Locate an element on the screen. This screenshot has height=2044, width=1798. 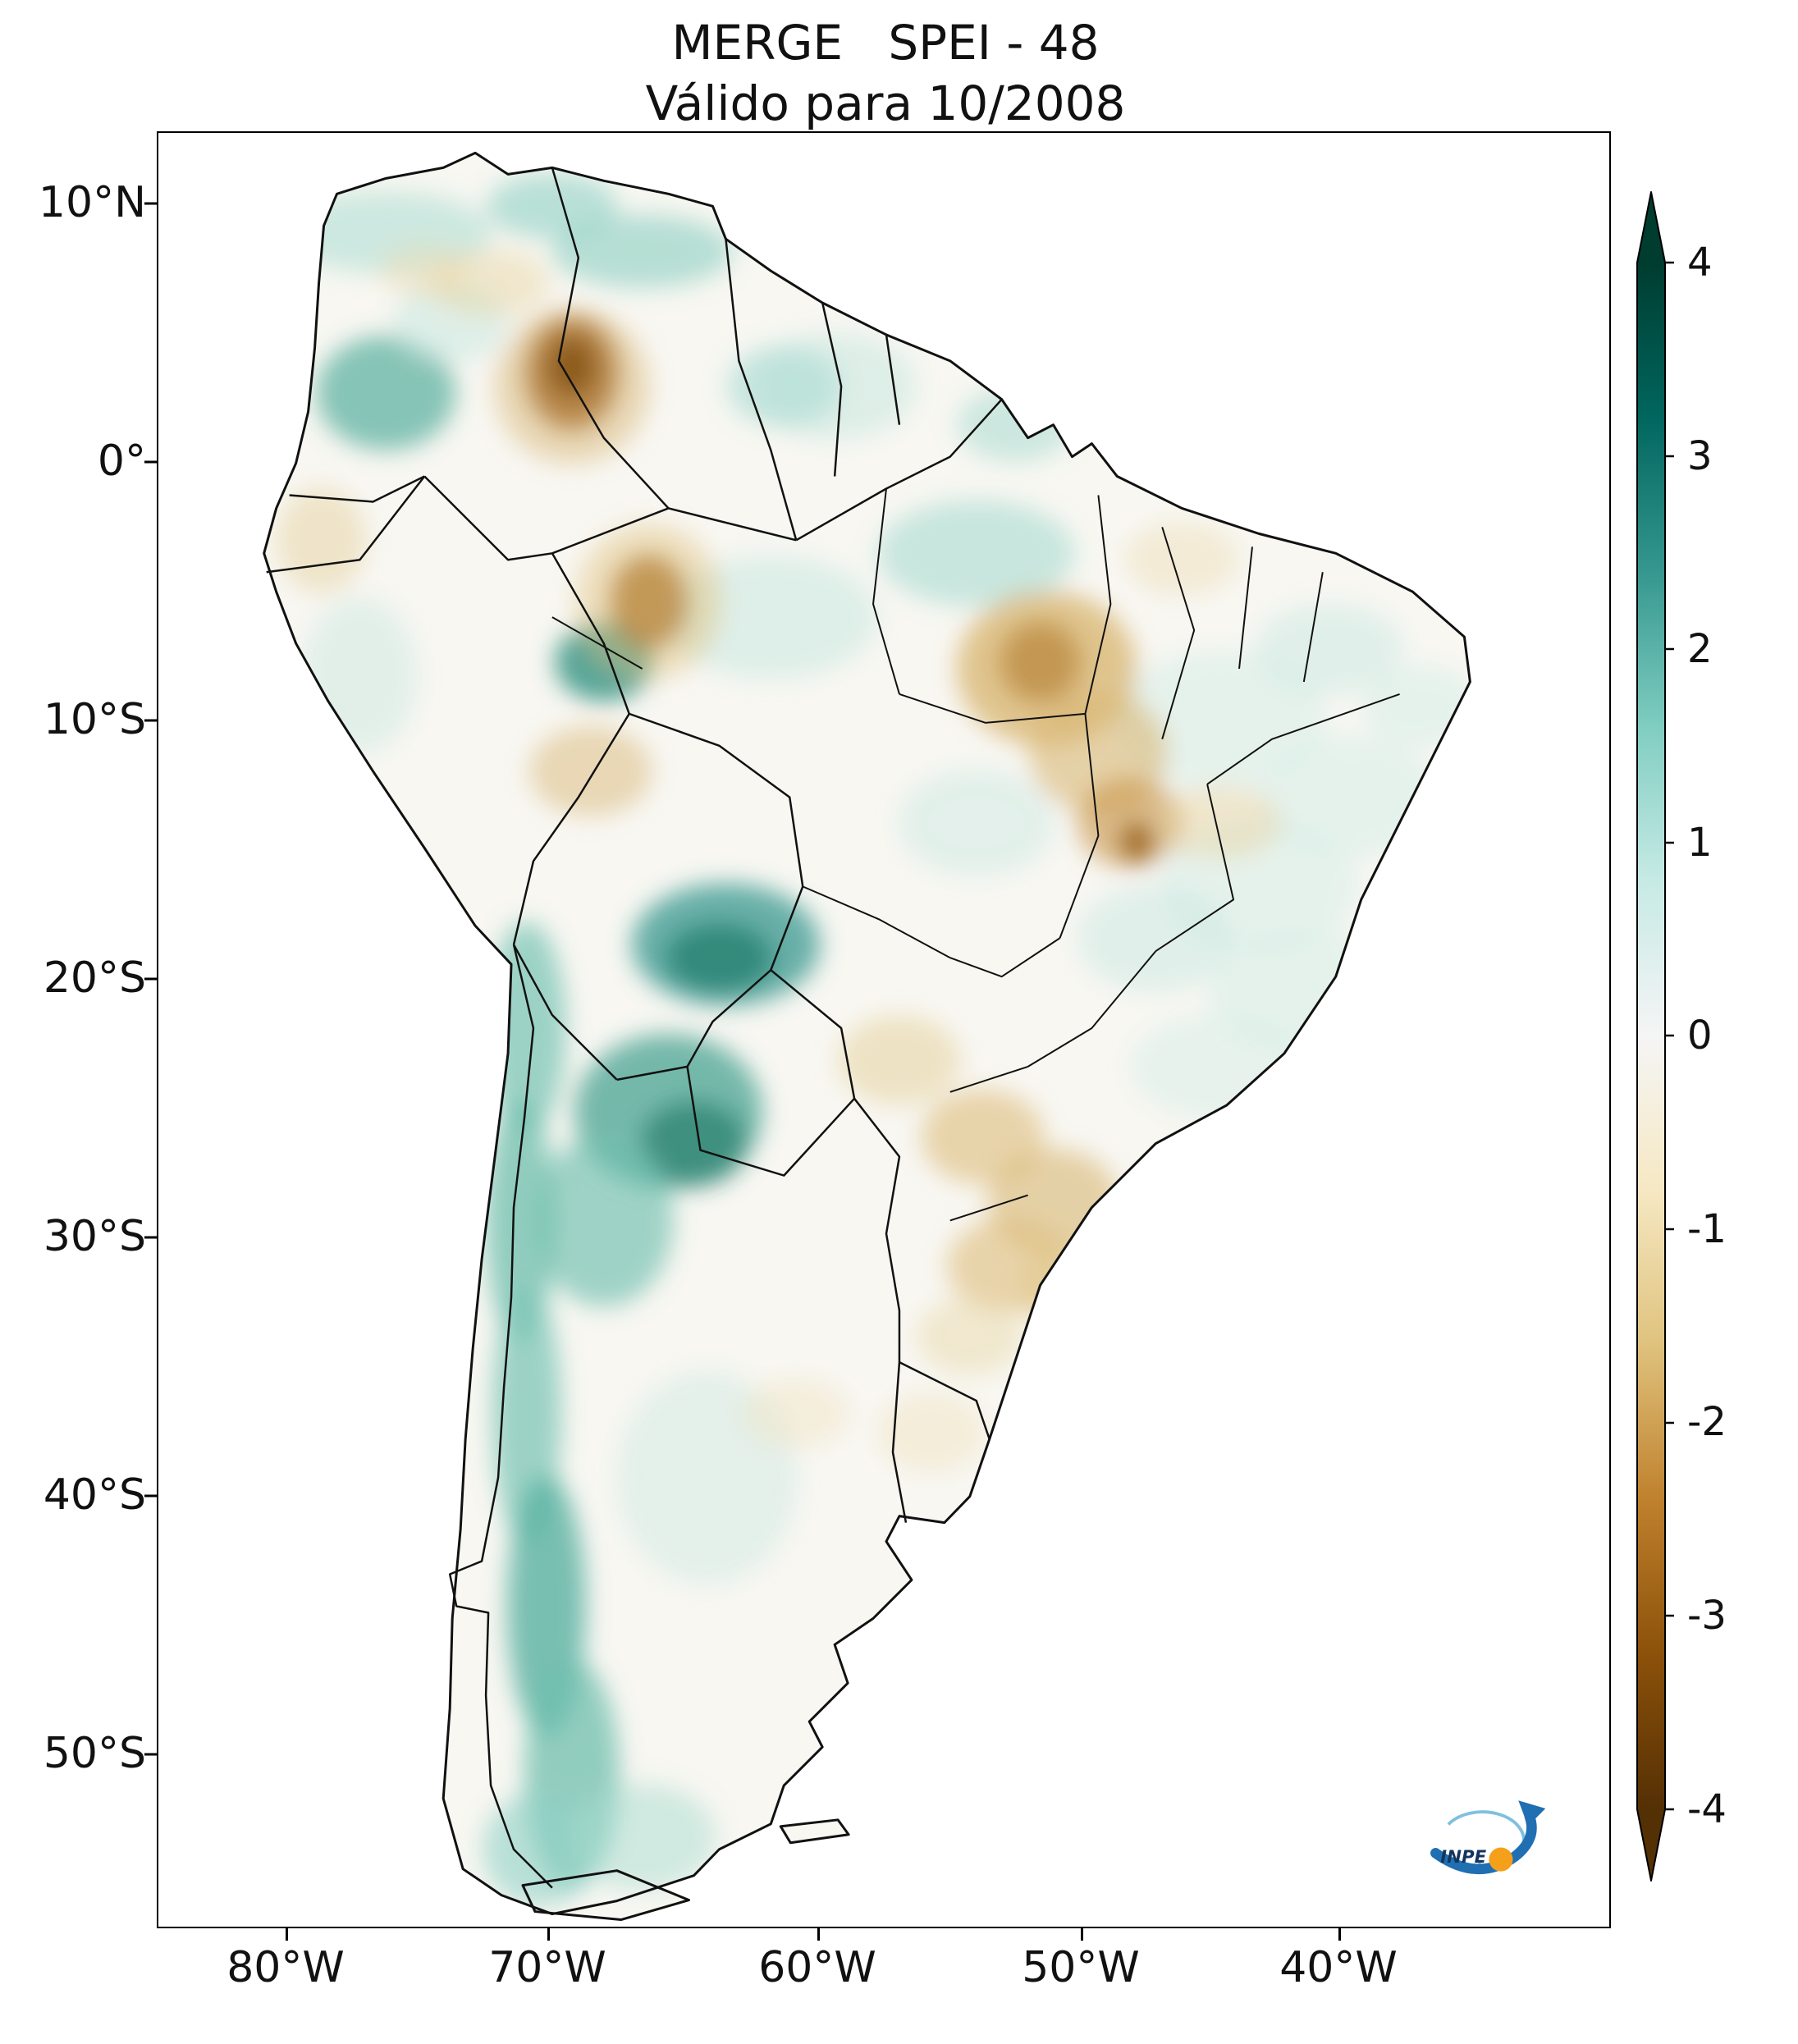
cbar-tick-m1: -1 is located at coordinates (1707, 1229).